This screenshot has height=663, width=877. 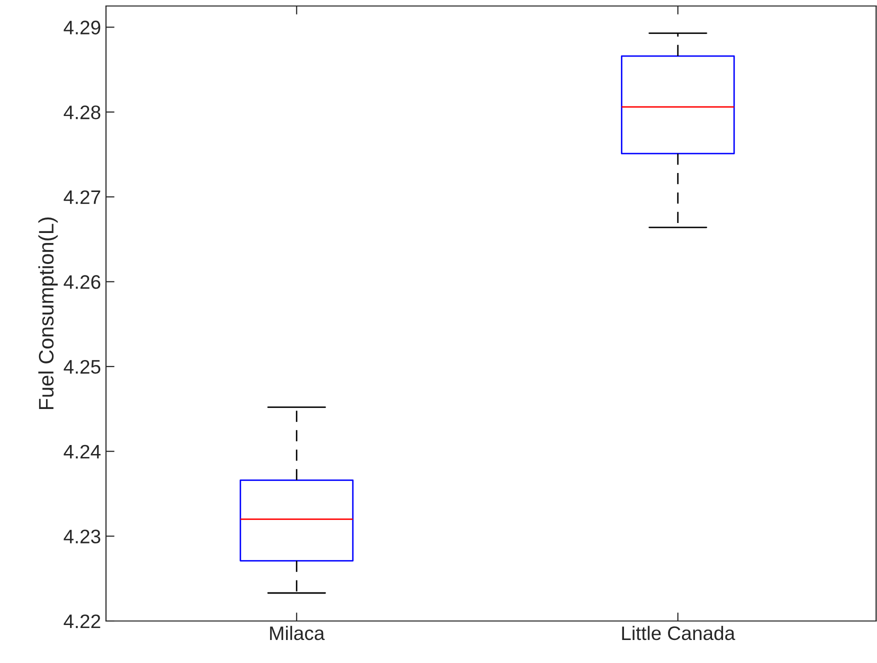 I want to click on y-tick-label: 4.22, so click(x=82, y=621).